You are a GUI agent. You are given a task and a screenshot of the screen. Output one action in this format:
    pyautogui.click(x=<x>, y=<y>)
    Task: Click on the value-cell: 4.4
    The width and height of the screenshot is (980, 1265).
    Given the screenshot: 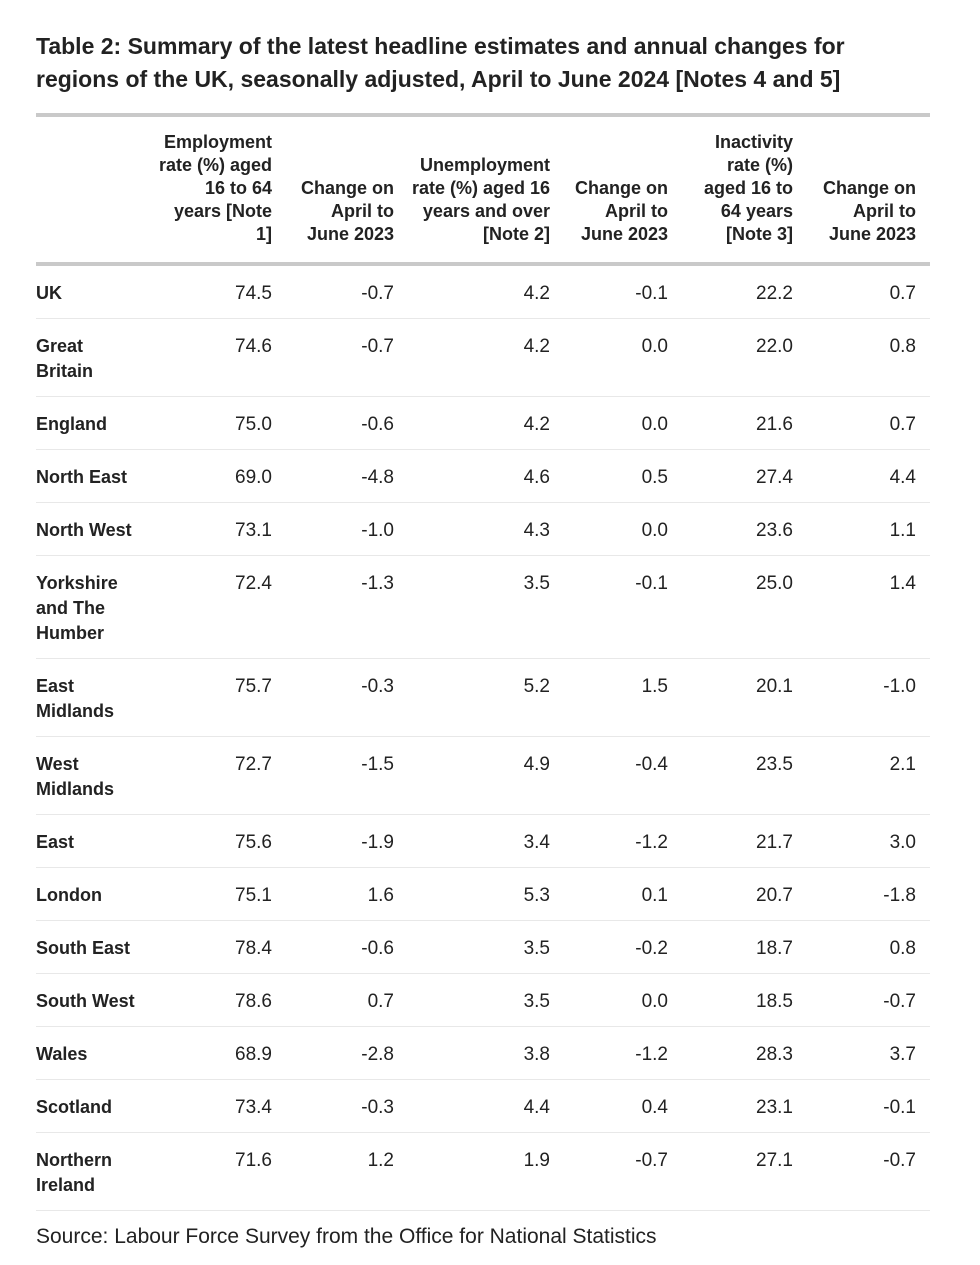 What is the action you would take?
    pyautogui.click(x=868, y=476)
    